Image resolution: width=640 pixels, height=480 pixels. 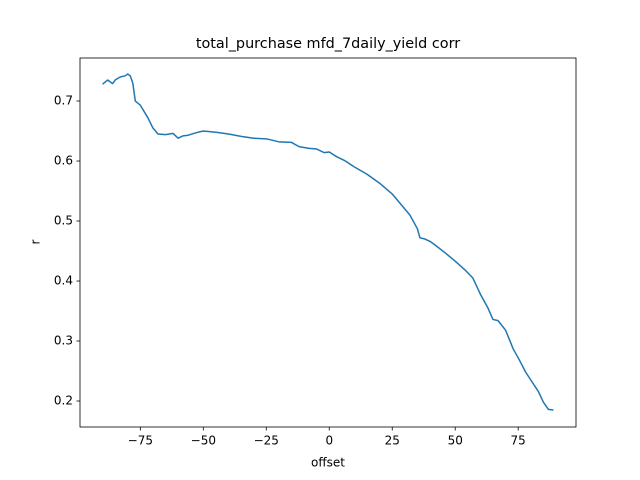 I want to click on y-tick-label: 0.4, so click(x=63, y=281).